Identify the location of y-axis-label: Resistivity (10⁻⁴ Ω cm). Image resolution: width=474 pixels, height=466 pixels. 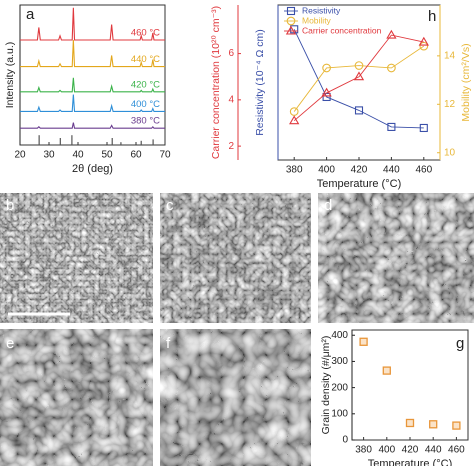
(260, 82).